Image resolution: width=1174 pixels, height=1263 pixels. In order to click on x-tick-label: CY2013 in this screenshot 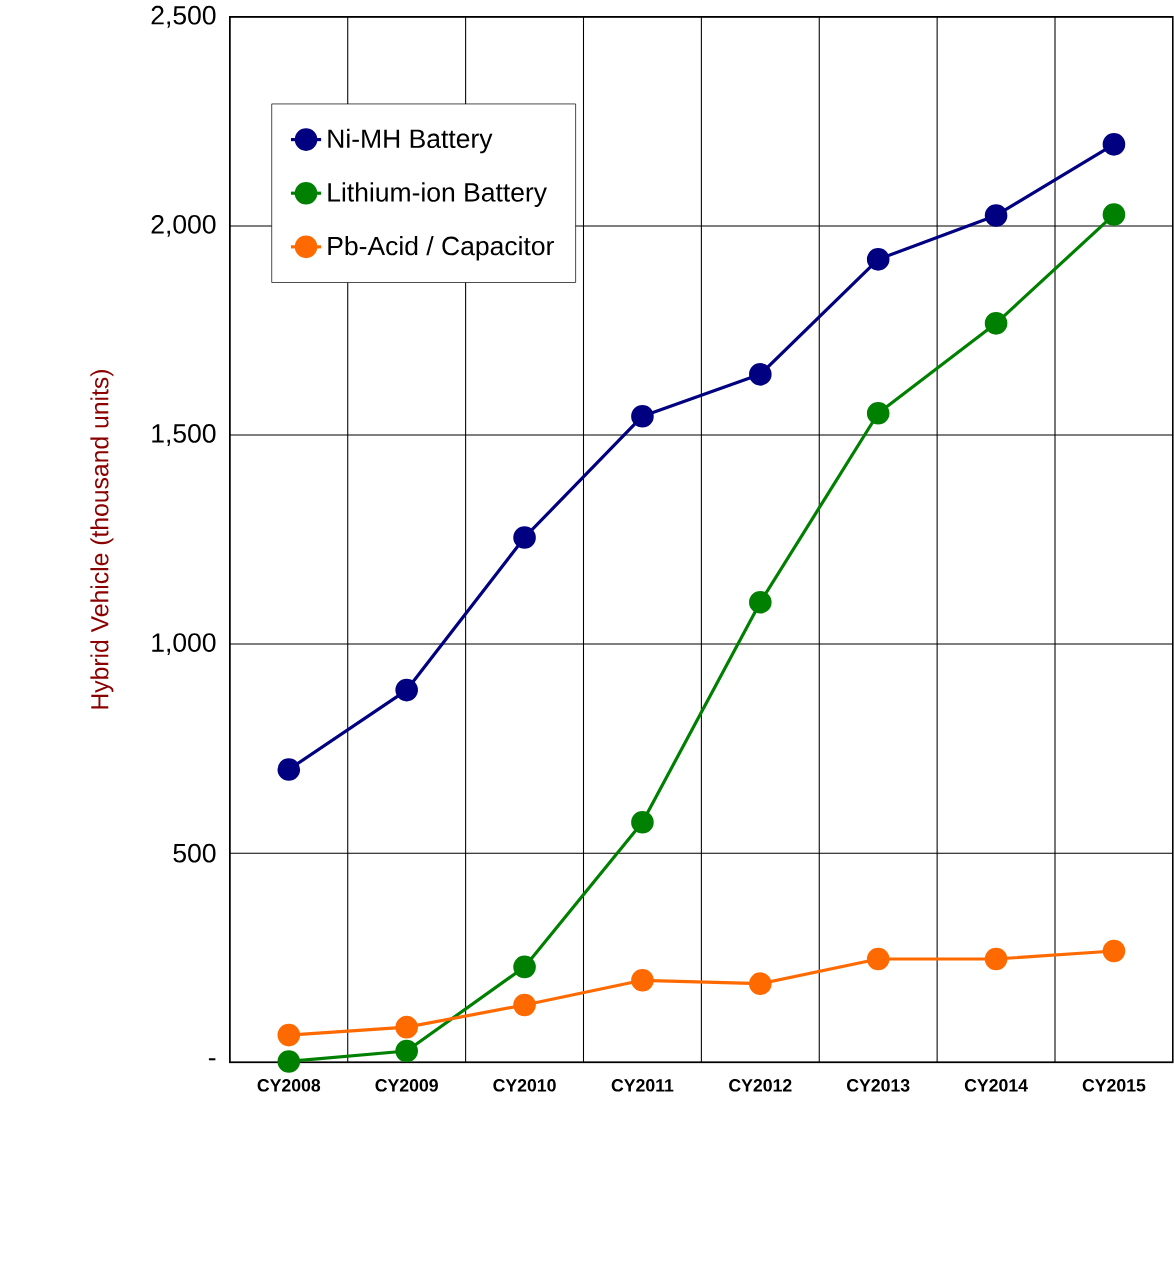, I will do `click(878, 1085)`.